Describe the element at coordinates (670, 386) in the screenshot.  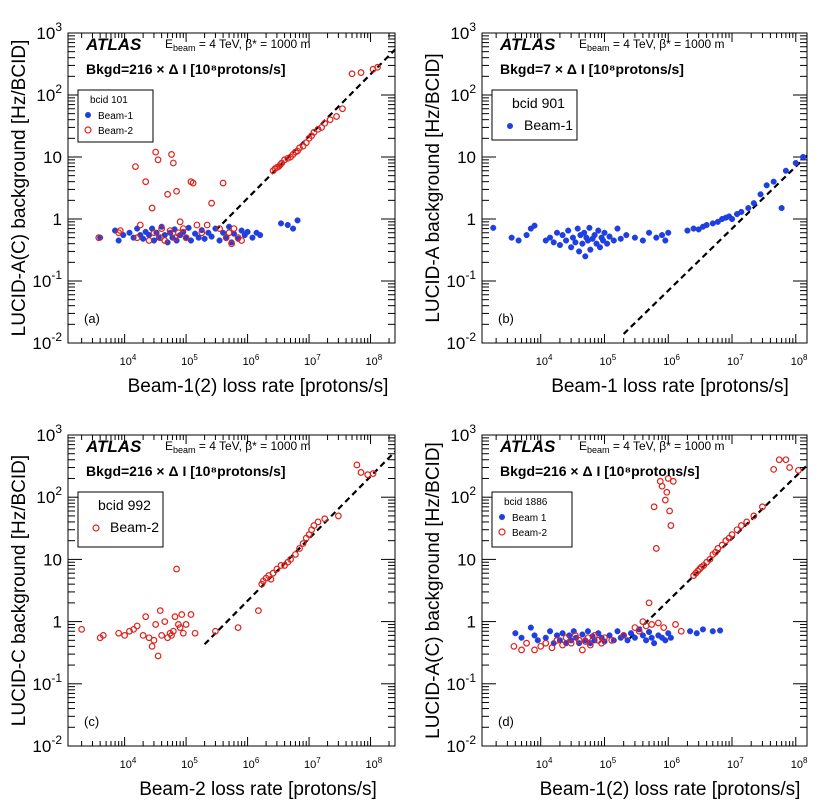
I see `x-axis-label: Beam-1 loss rate [protons/s]` at that location.